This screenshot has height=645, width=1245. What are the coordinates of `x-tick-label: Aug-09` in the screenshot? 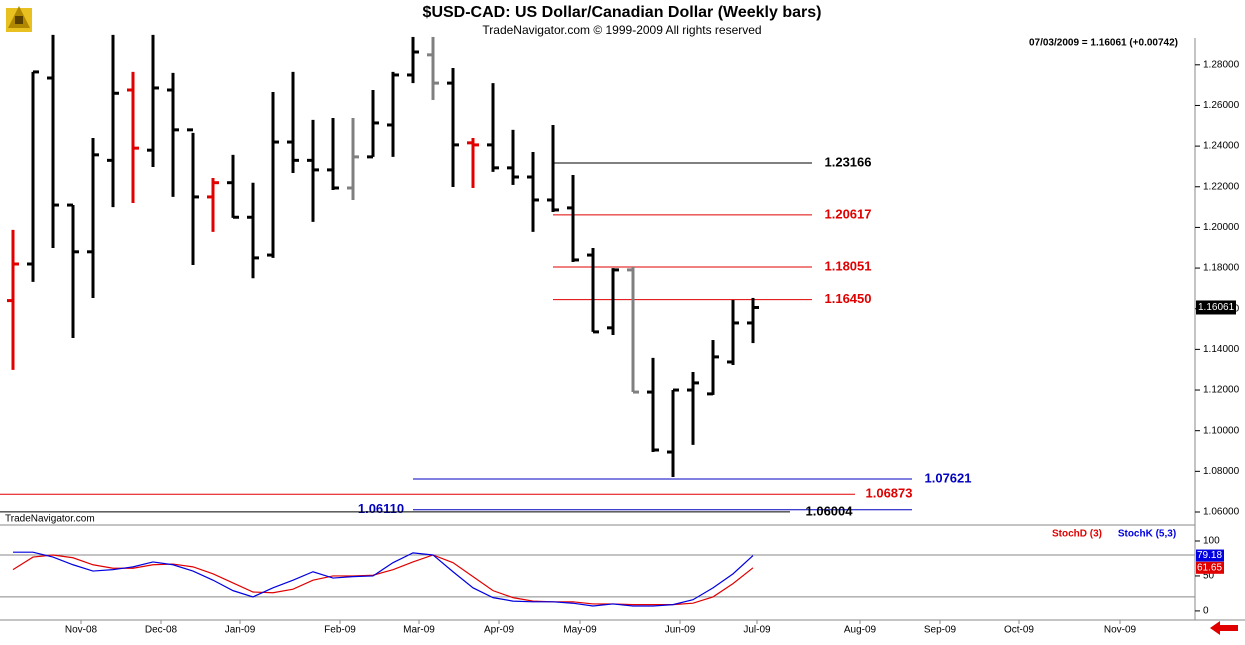 It's located at (860, 630).